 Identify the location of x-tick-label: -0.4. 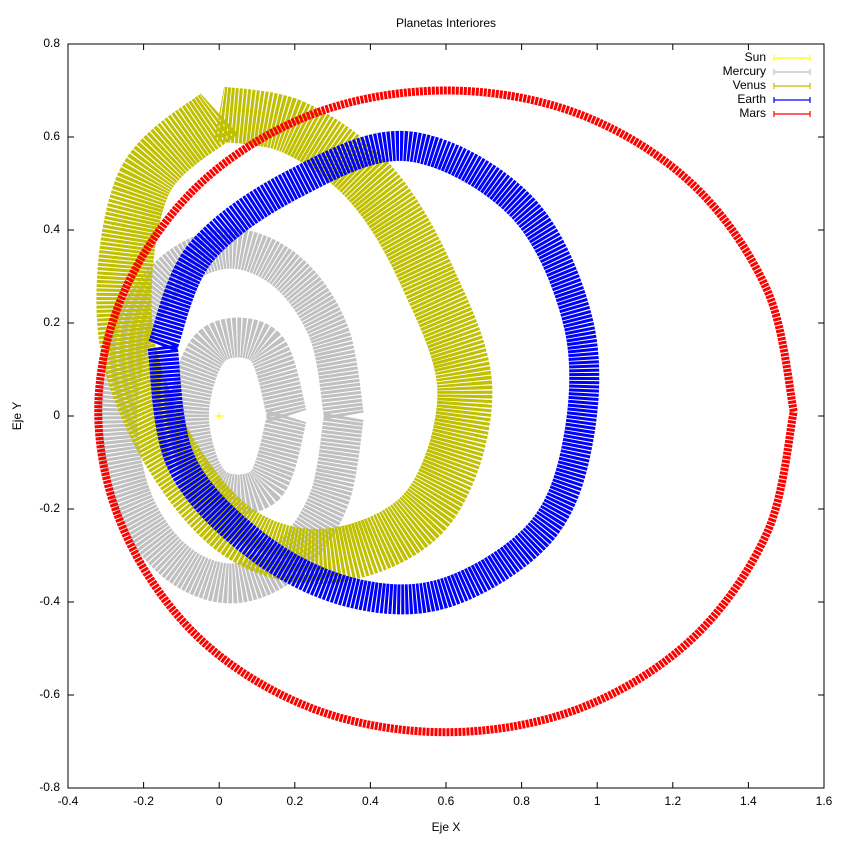
(68, 801).